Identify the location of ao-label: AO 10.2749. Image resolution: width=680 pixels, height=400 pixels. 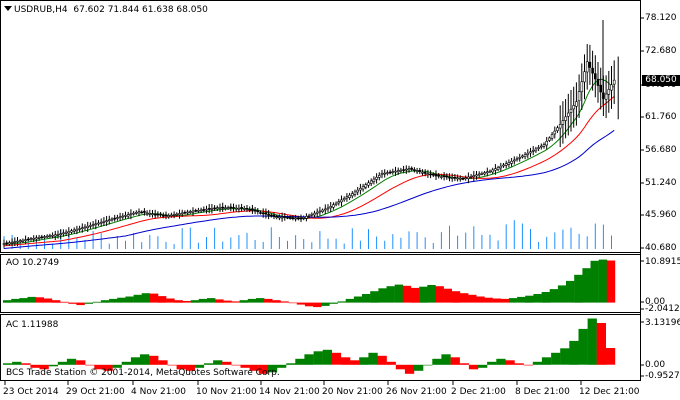
(33, 263).